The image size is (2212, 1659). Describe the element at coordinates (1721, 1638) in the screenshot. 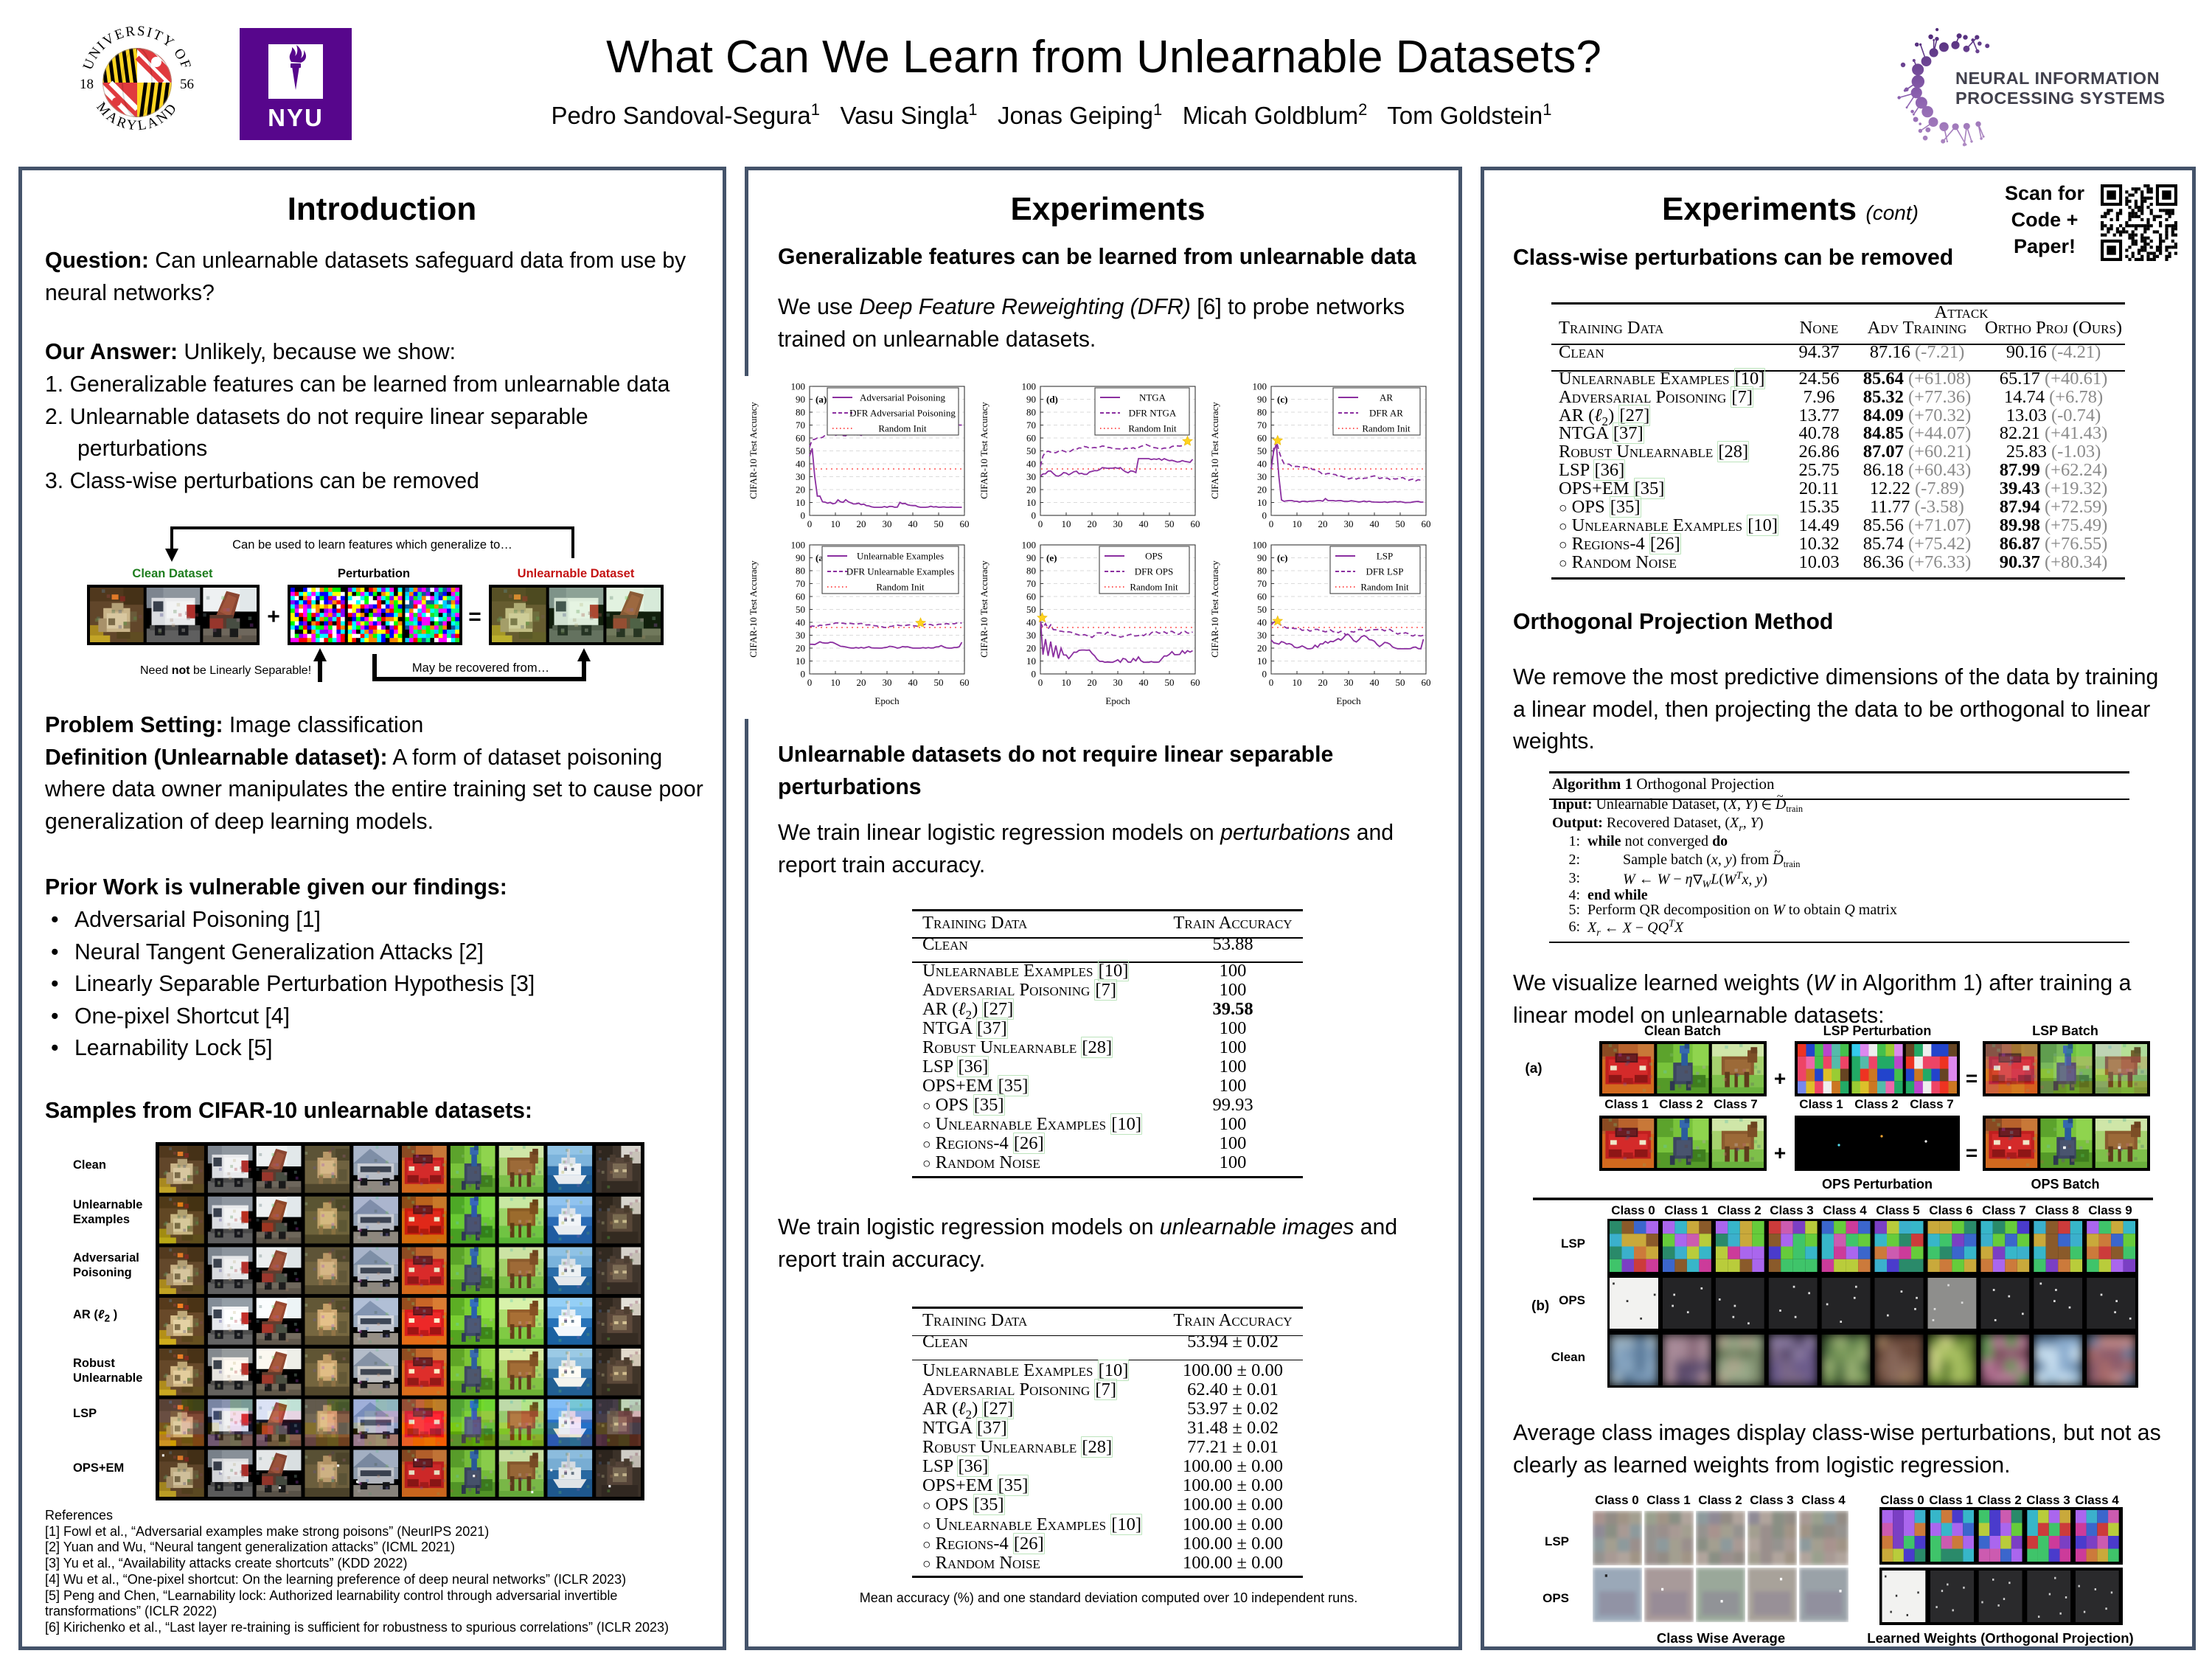

I see `svg-text: Class Wise Average` at that location.